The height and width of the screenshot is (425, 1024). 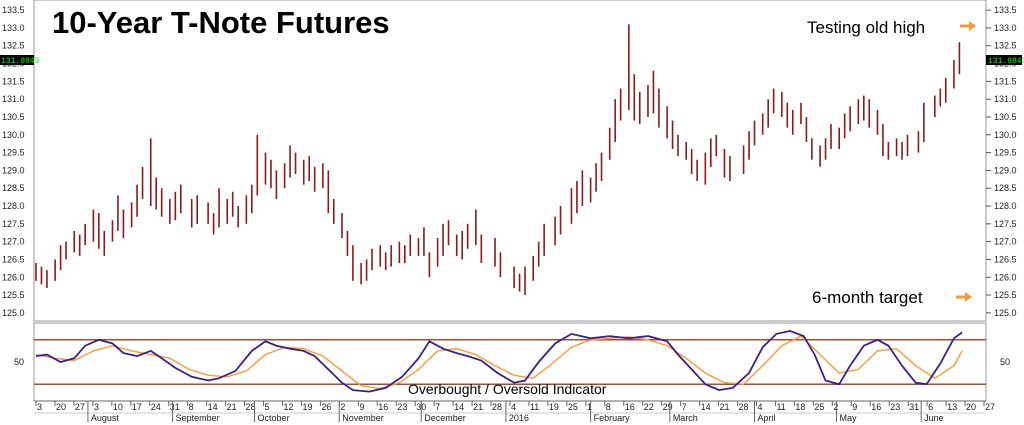 I want to click on date-tick-label: 1, so click(x=589, y=407).